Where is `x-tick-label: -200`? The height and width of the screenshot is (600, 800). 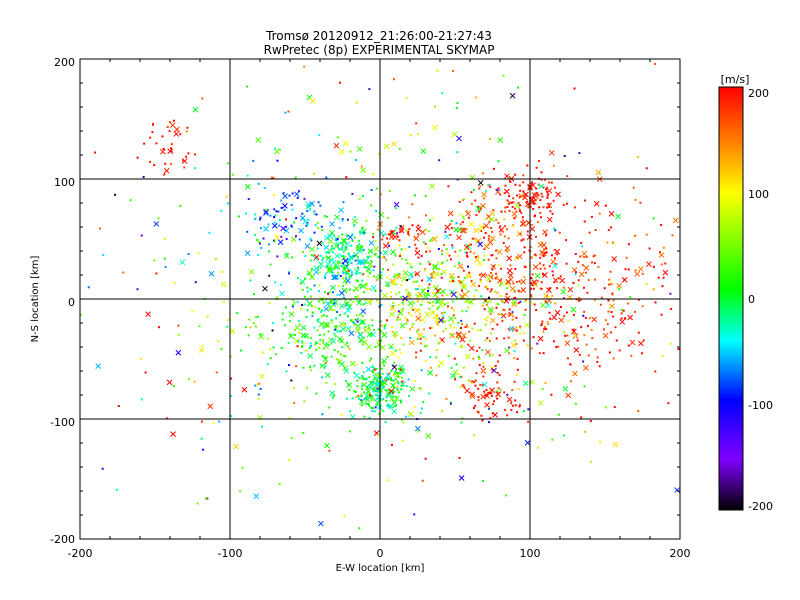 x-tick-label: -200 is located at coordinates (80, 553).